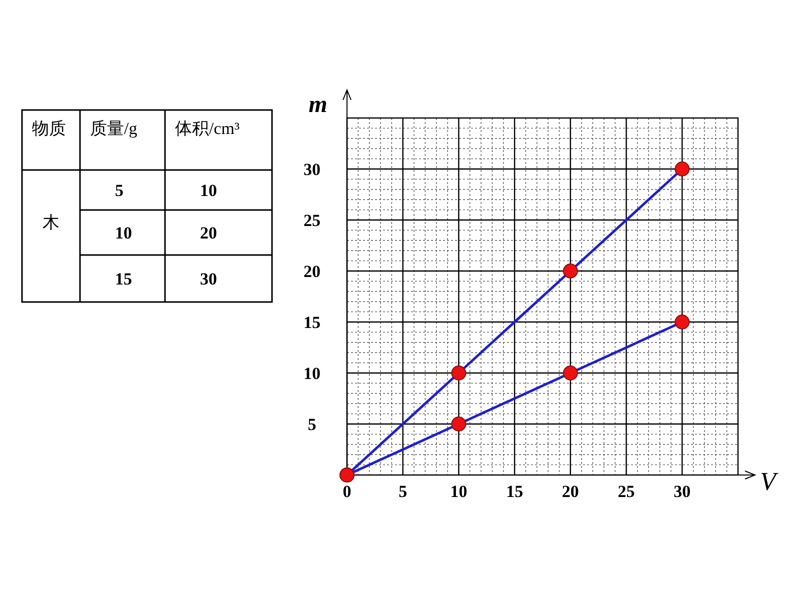  What do you see at coordinates (312, 322) in the screenshot?
I see `y-tick-label: 15` at bounding box center [312, 322].